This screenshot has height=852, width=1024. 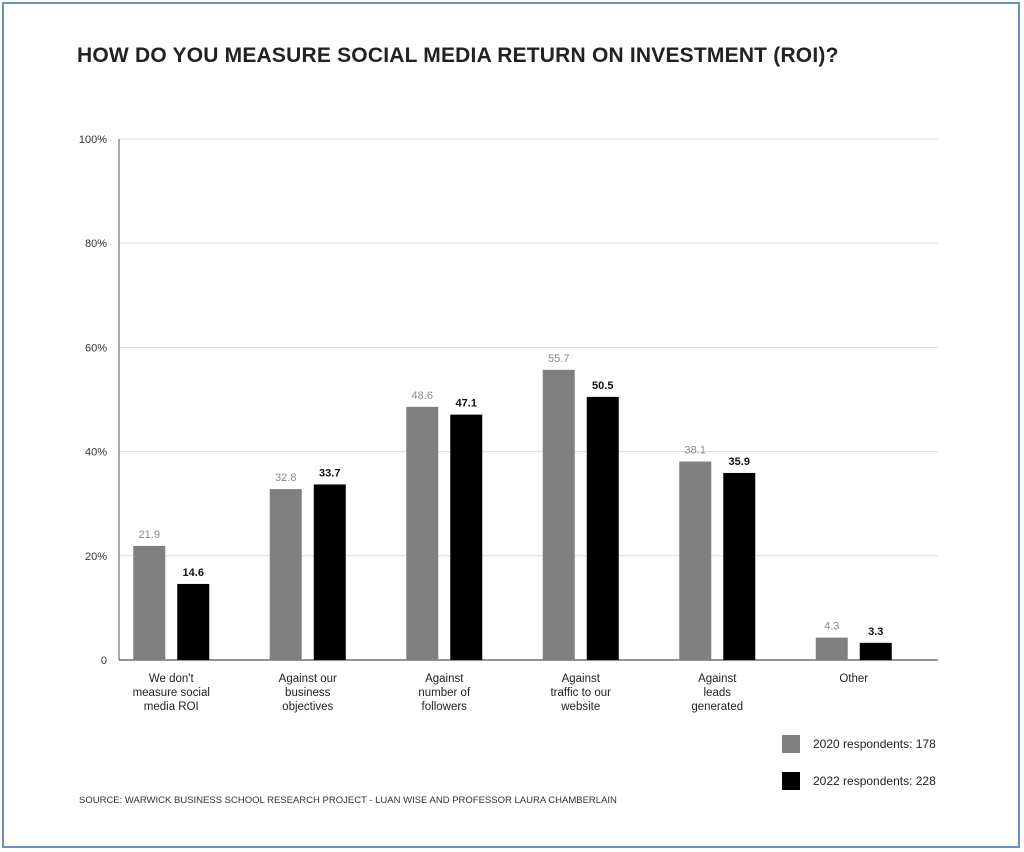 I want to click on x-tick-label: We don't measure social media ROI, so click(x=171, y=693).